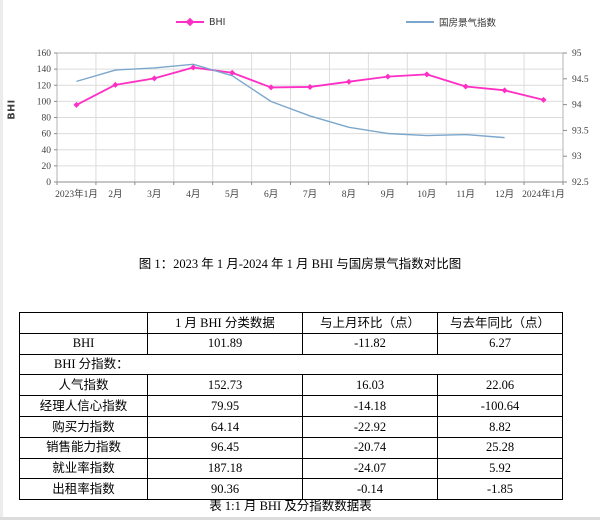  I want to click on table-cell: 5.92, so click(500, 468).